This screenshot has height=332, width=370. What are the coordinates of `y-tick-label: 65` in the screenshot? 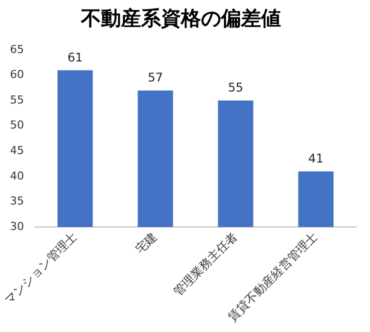 It's located at (17, 49).